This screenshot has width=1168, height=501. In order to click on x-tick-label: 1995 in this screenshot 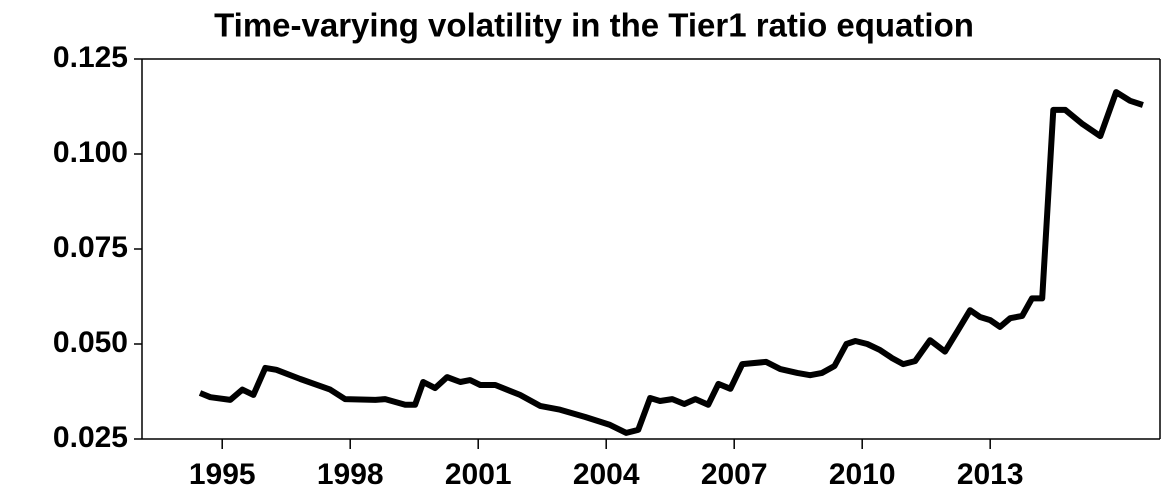, I will do `click(222, 474)`.